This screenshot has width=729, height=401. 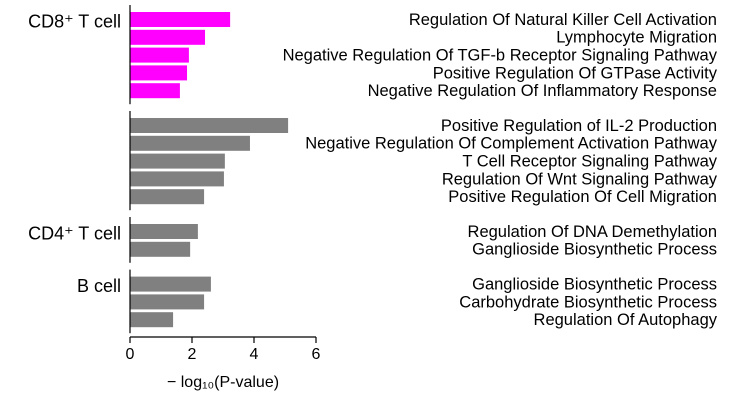 What do you see at coordinates (626, 320) in the screenshot?
I see `category-label: Regulation Of Autophagy` at bounding box center [626, 320].